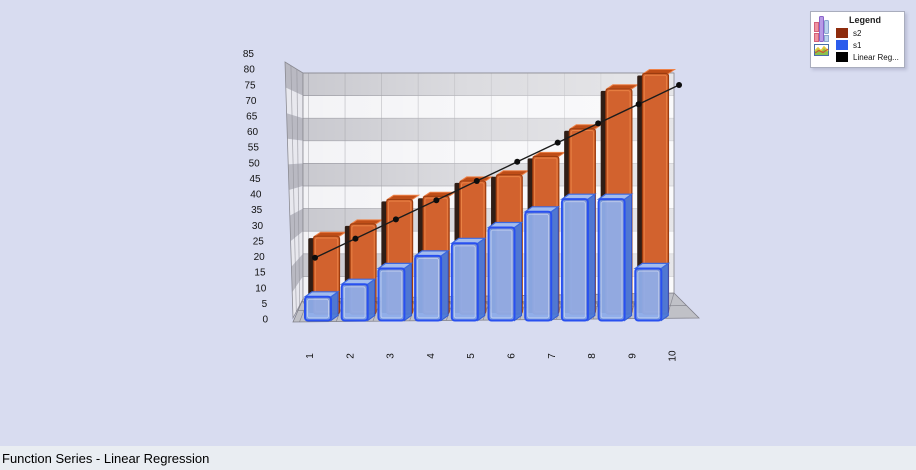 Image resolution: width=916 pixels, height=470 pixels. I want to click on svg-text: 70, so click(251, 101).